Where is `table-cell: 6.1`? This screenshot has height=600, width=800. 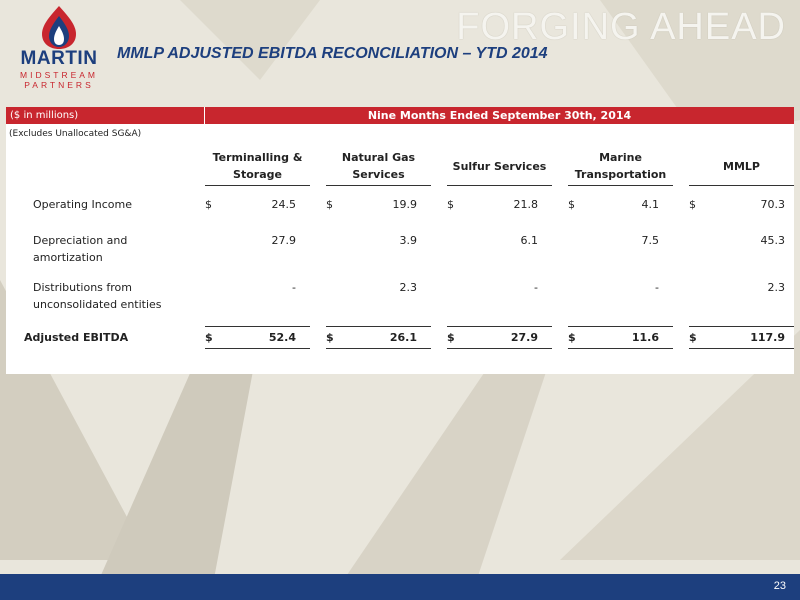 table-cell: 6.1 is located at coordinates (529, 240).